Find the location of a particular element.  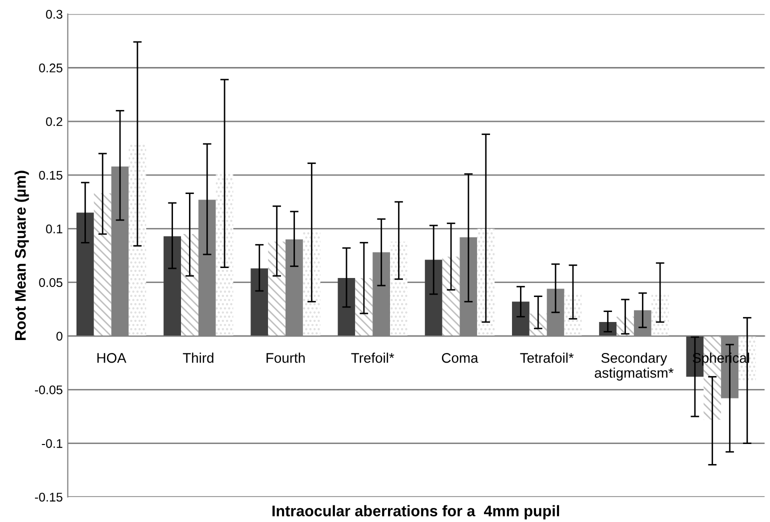

y-tick-label: -0.05 is located at coordinates (48, 389).